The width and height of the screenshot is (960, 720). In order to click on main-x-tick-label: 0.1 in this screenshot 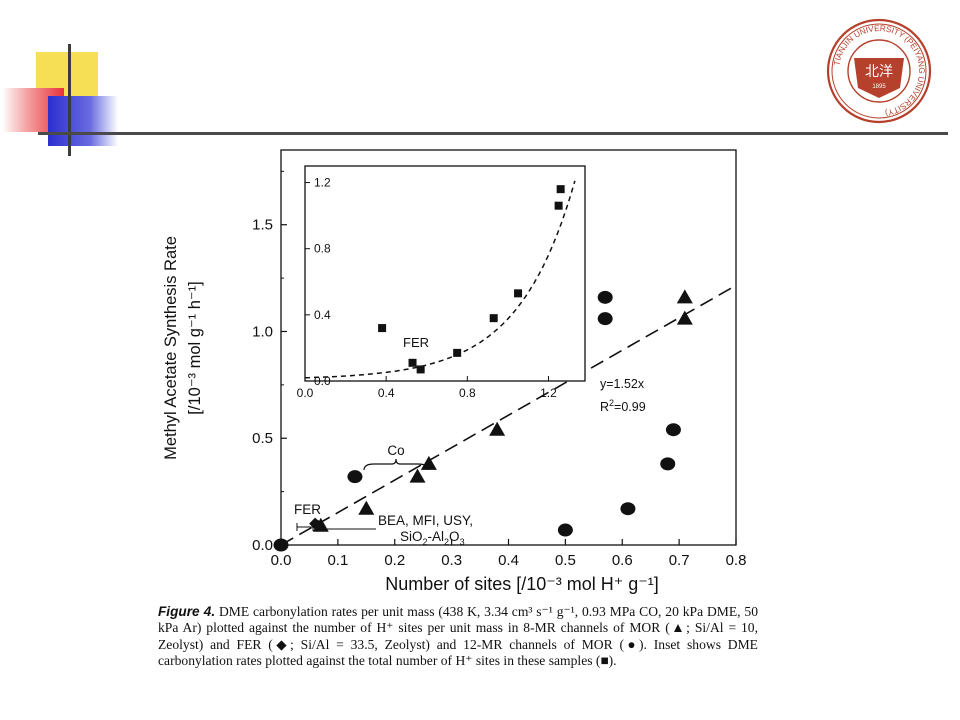, I will do `click(337, 560)`.